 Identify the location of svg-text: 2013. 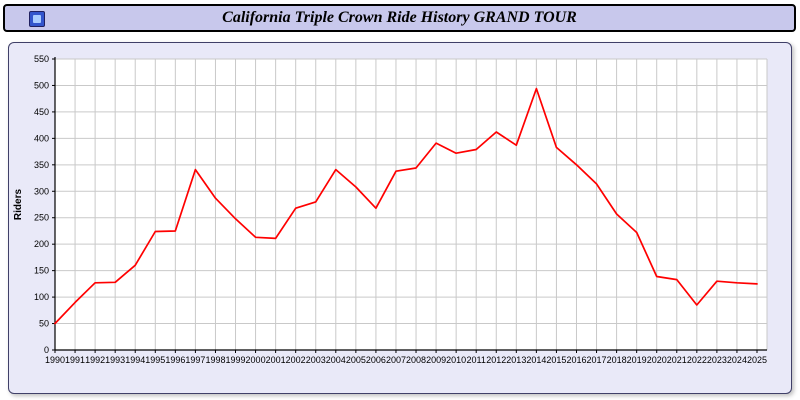
(516, 360).